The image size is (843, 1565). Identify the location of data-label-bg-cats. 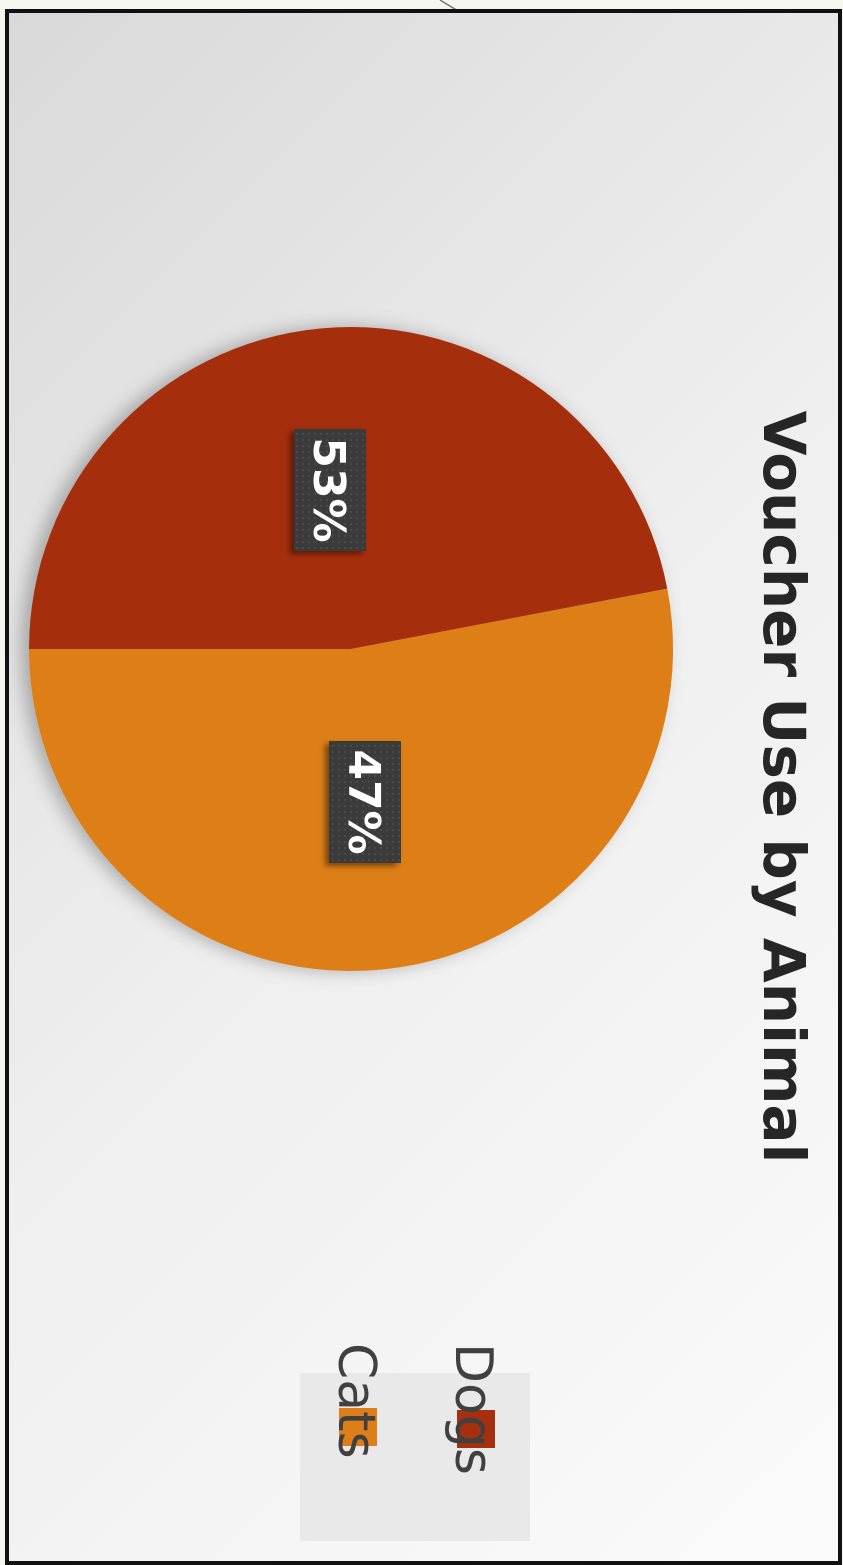
(330, 490).